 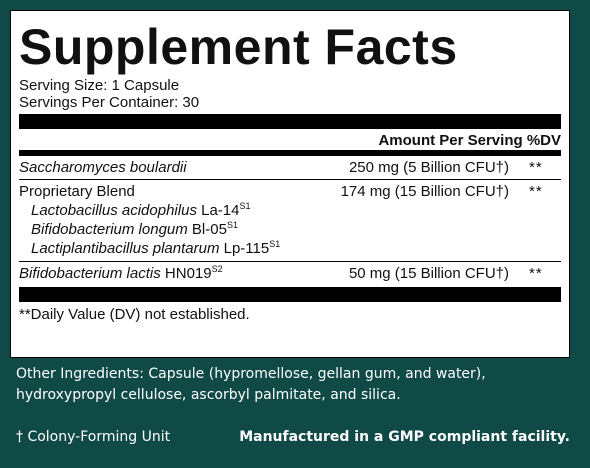 What do you see at coordinates (428, 167) in the screenshot?
I see `ingredient-amount: 250 mg (5 Billion CFU†)` at bounding box center [428, 167].